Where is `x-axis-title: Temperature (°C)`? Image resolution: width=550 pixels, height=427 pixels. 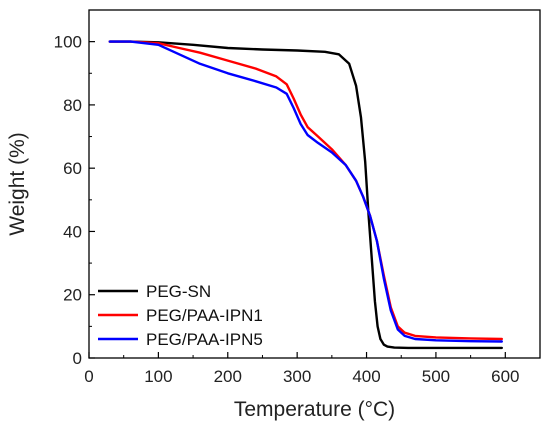 x-axis-title: Temperature (°C) is located at coordinates (314, 409).